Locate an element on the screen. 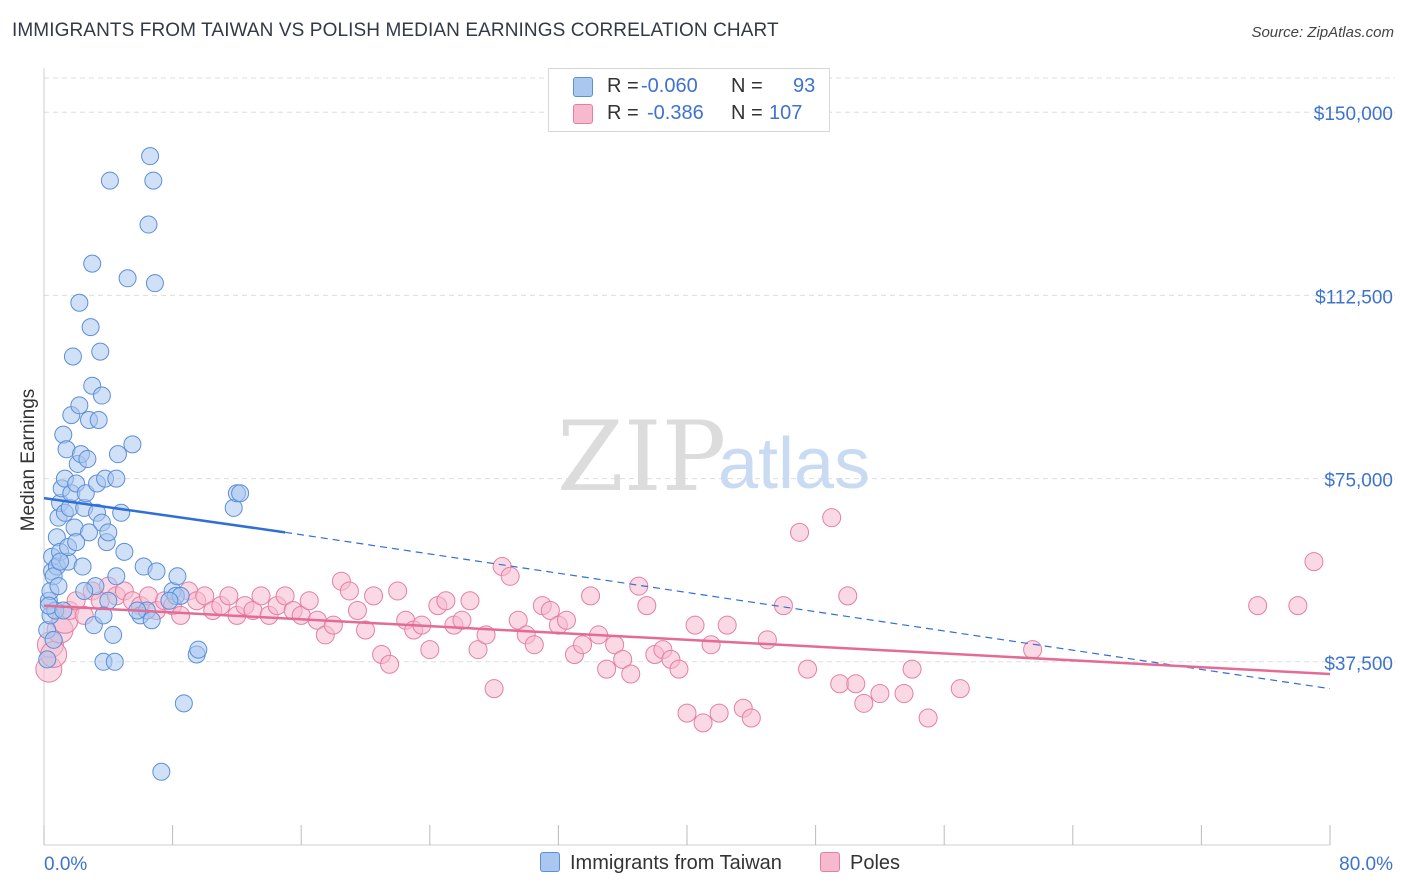  bottom-swatch-pink is located at coordinates (830, 862).